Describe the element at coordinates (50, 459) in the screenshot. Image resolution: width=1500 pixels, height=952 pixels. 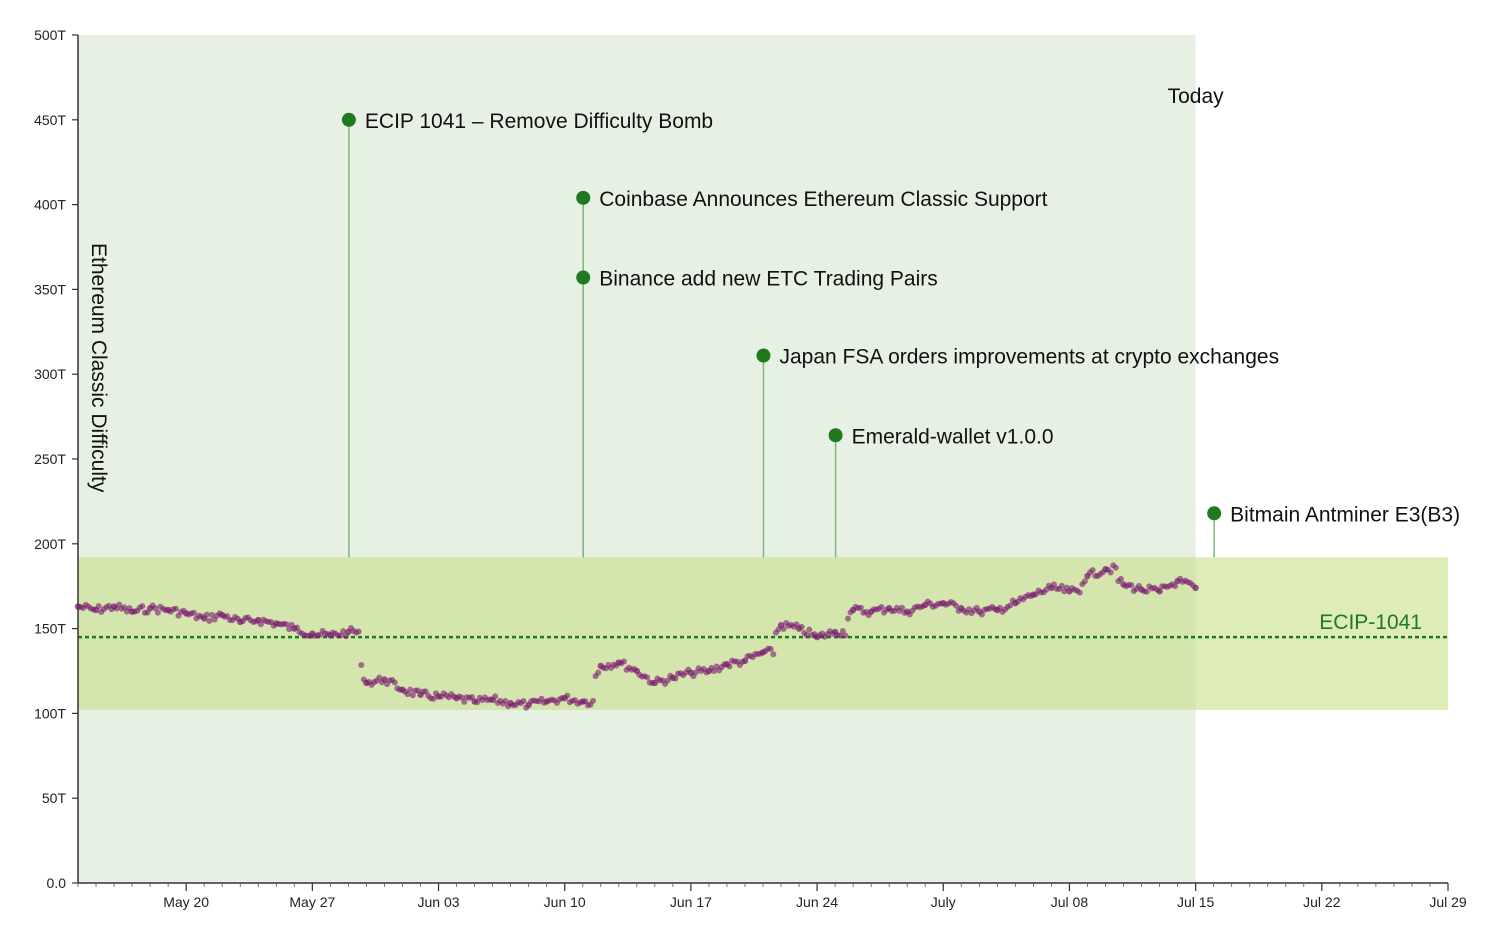
I see `y-tick-label: 250T` at that location.